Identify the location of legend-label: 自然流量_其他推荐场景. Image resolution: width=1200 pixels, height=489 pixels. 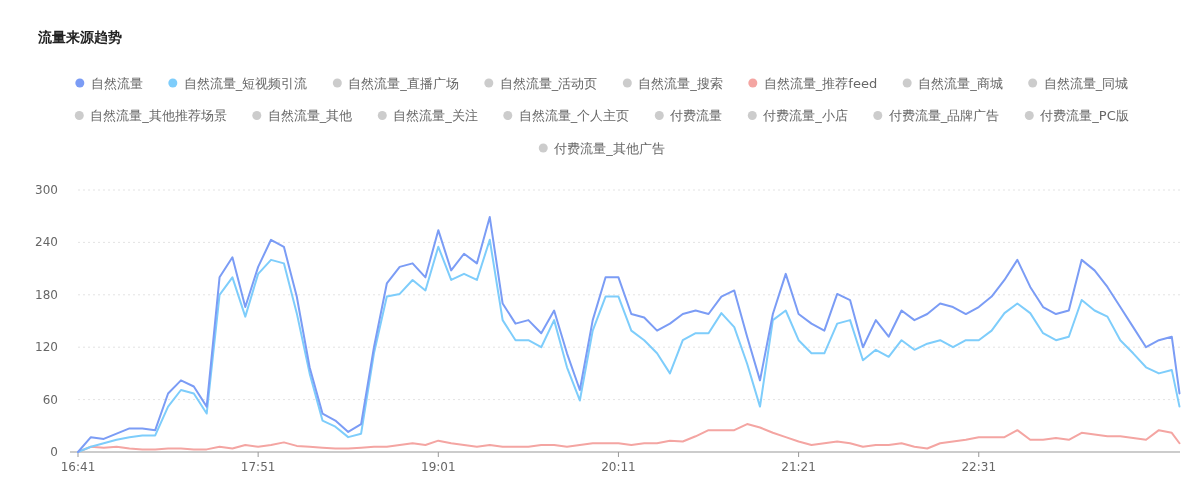
(158, 115).